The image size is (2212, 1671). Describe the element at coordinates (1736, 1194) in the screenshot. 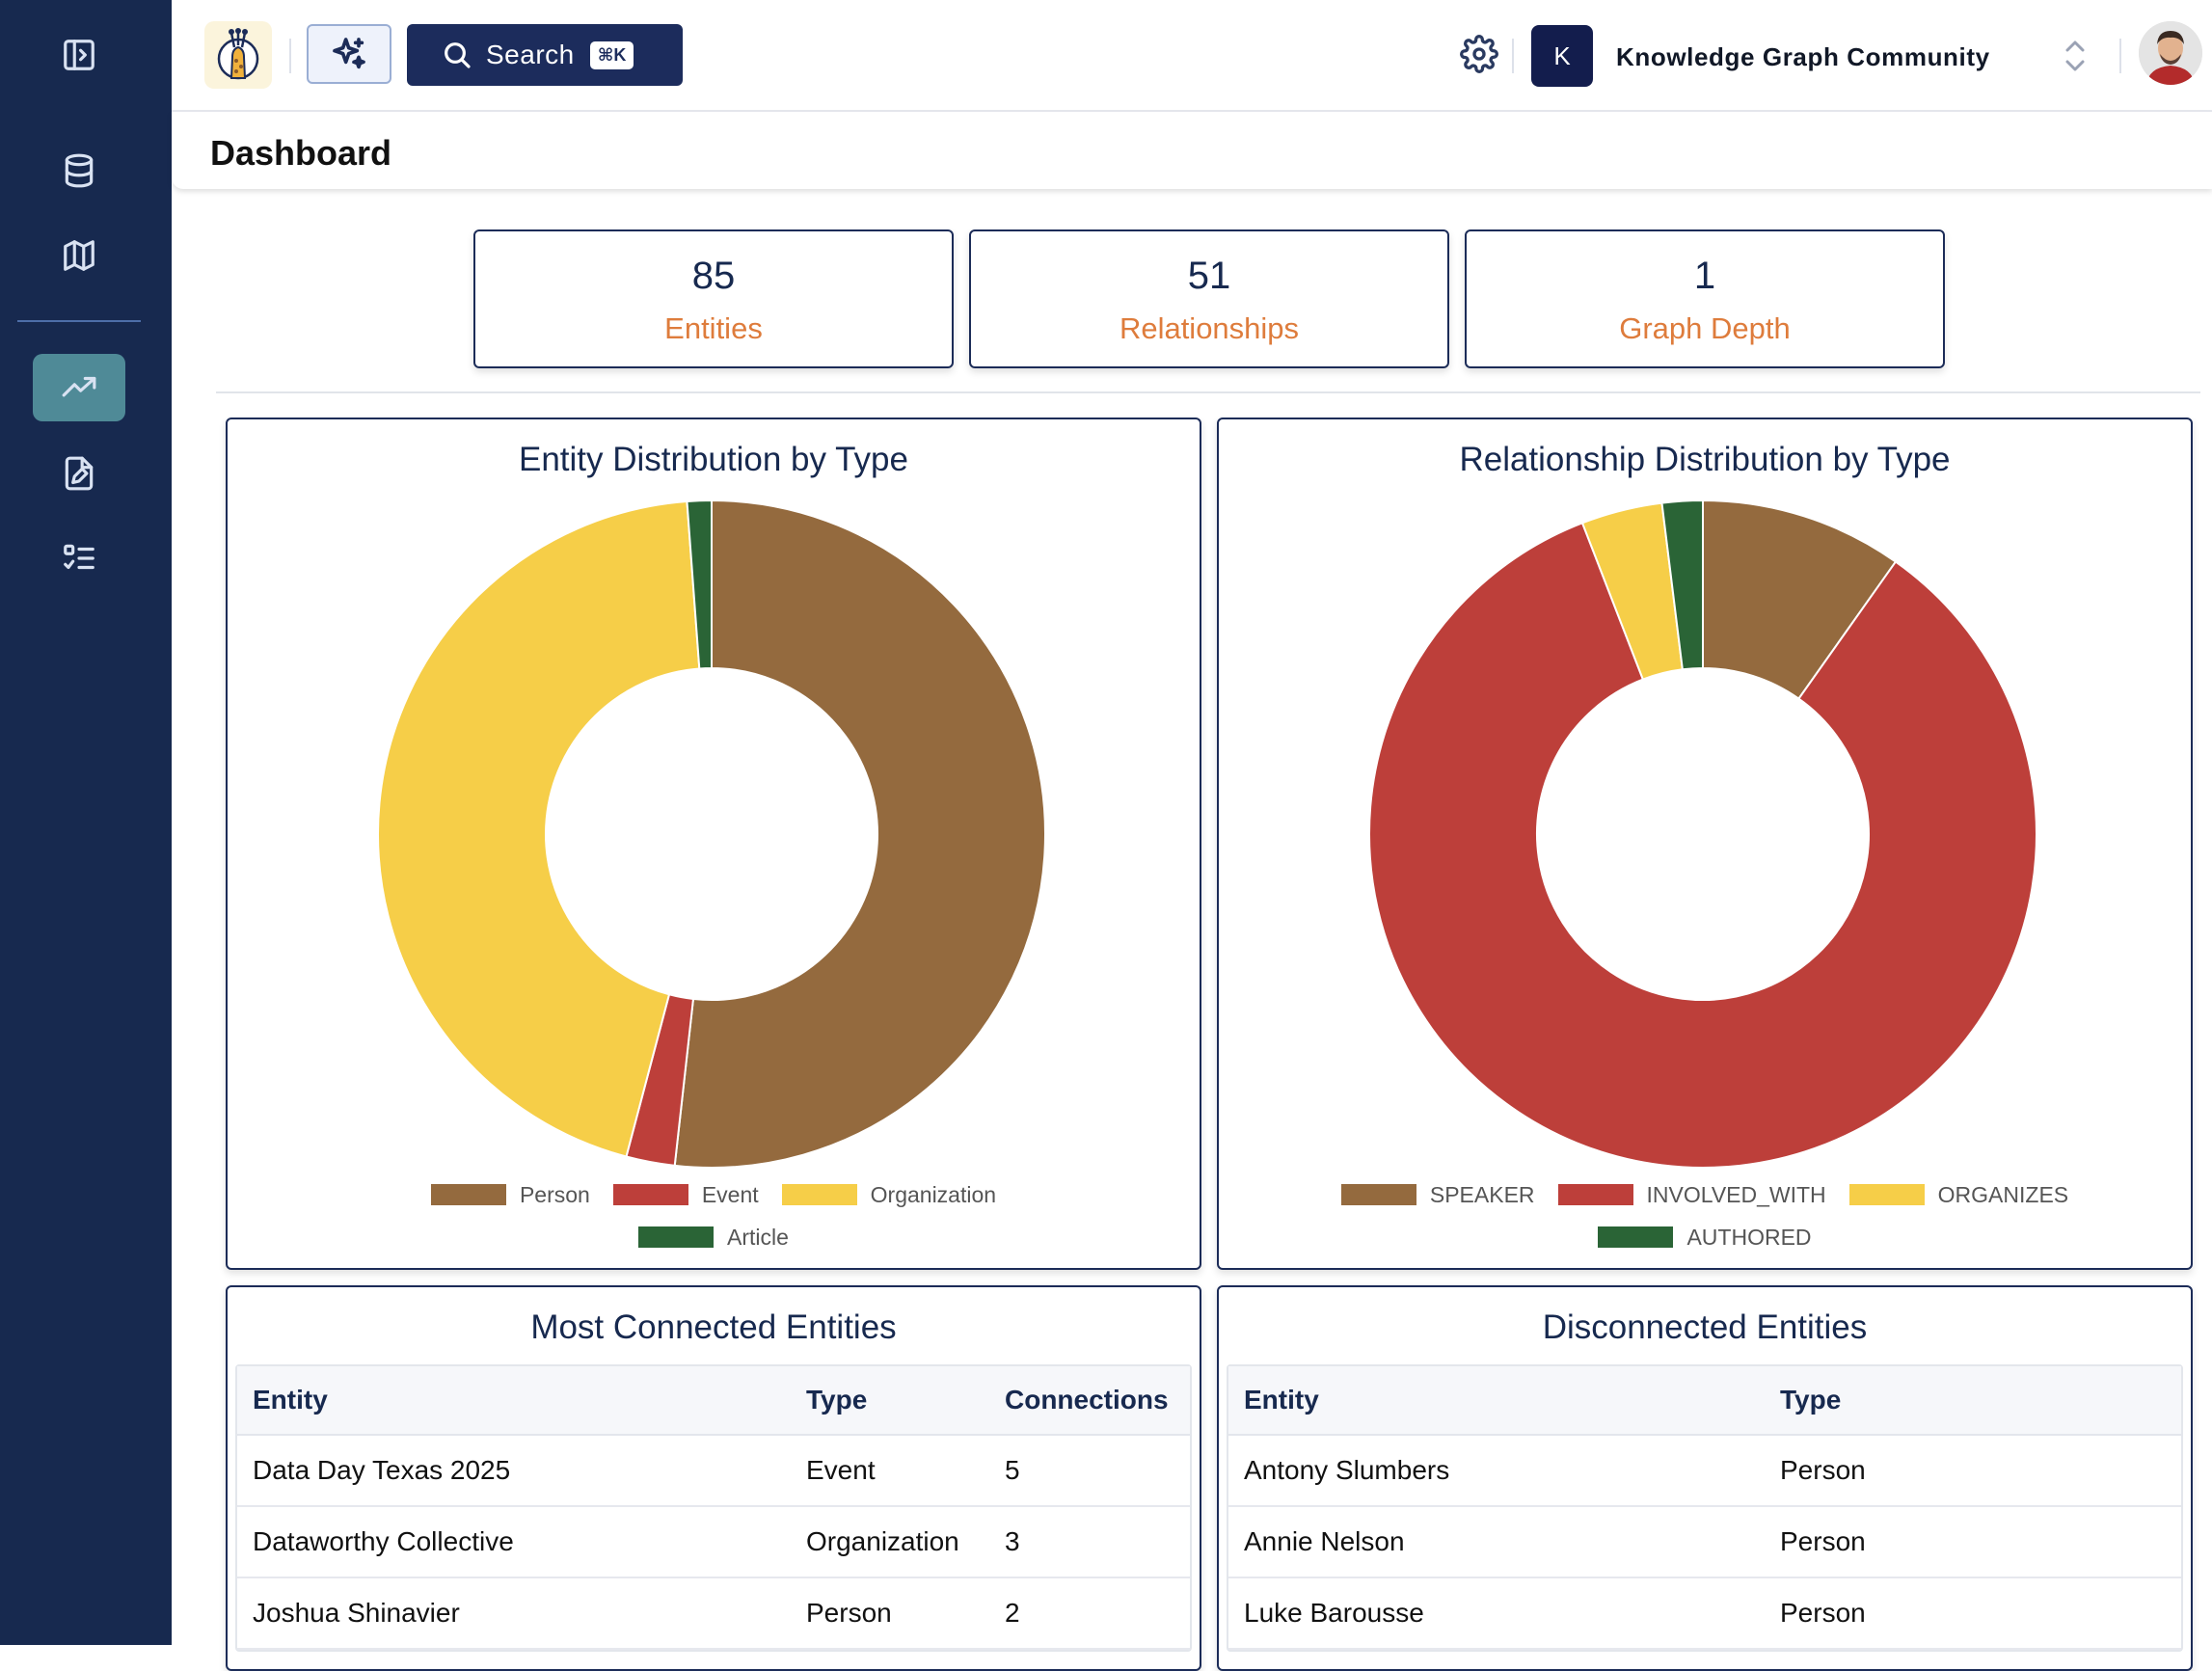

I see `legend-label: INVOLVED_WITH` at that location.